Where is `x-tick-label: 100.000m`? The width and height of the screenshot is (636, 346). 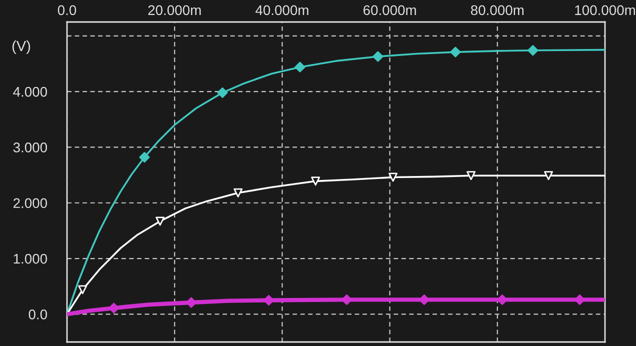 x-tick-label: 100.000m is located at coordinates (605, 10).